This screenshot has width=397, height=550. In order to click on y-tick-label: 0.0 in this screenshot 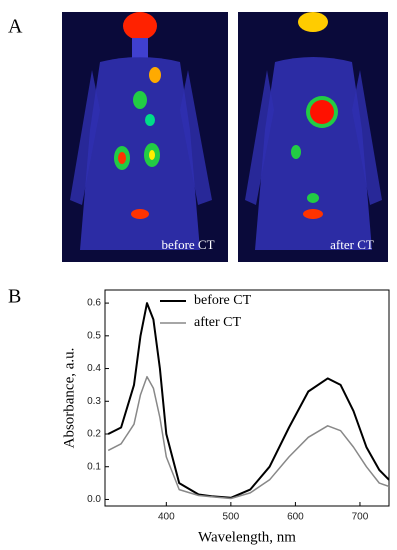, I will do `click(94, 499)`.